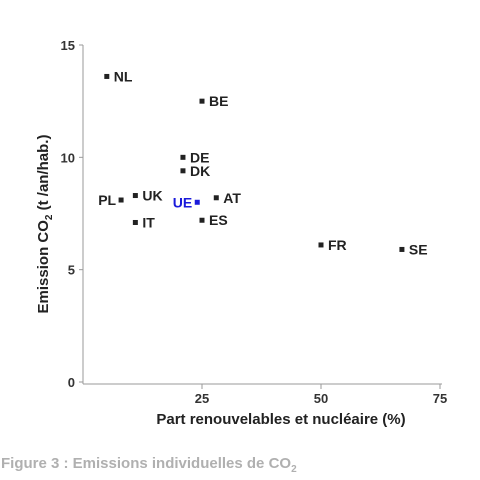  Describe the element at coordinates (218, 101) in the screenshot. I see `point-label-be: BE` at that location.